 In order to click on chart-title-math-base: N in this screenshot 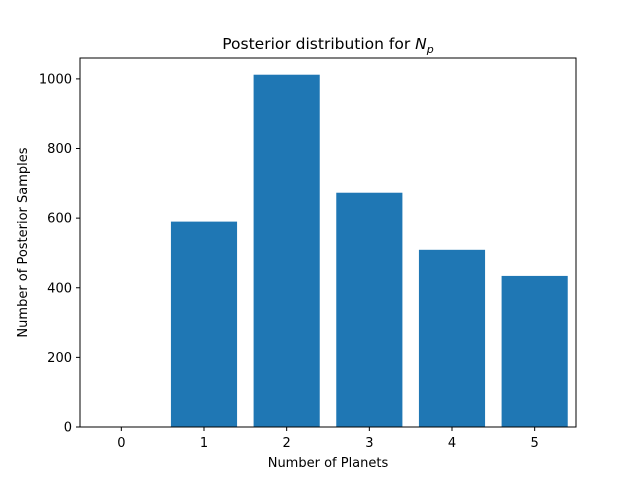, I will do `click(421, 44)`.